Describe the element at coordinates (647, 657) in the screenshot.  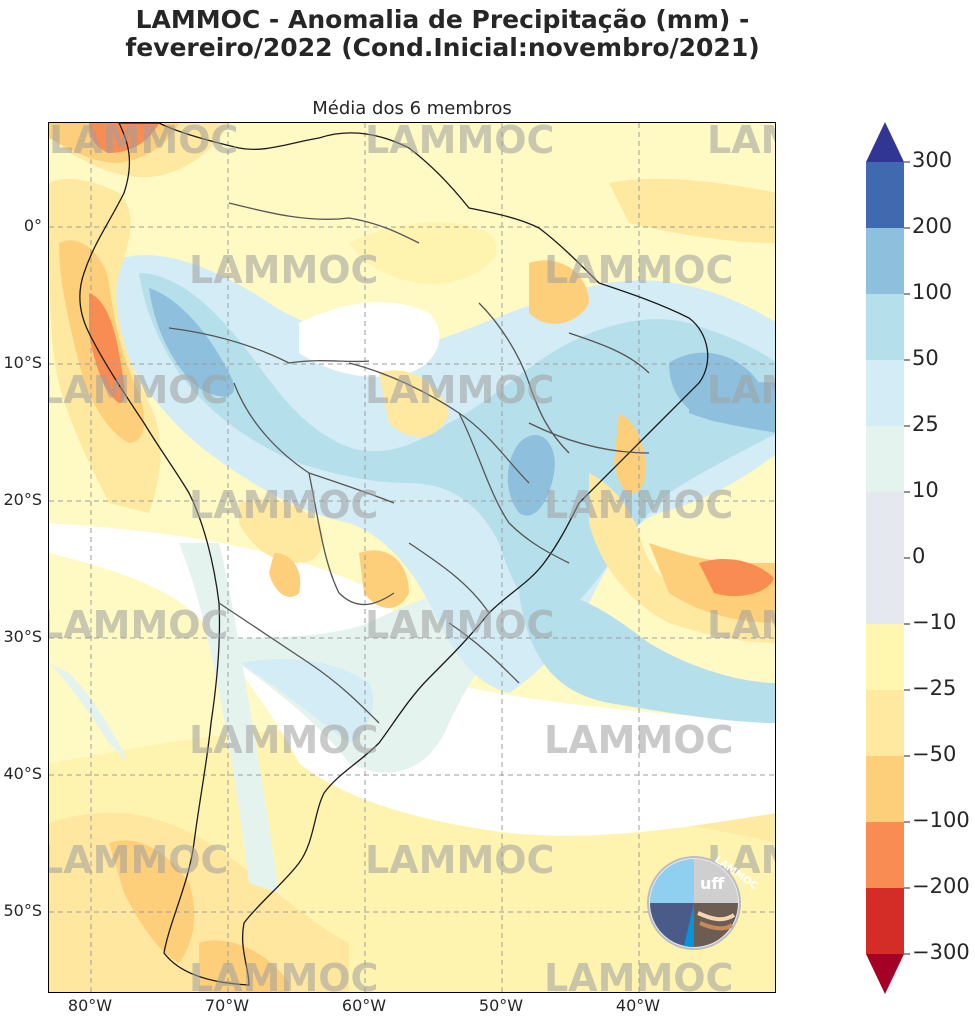
I see `southeast-atlantic-positive` at that location.